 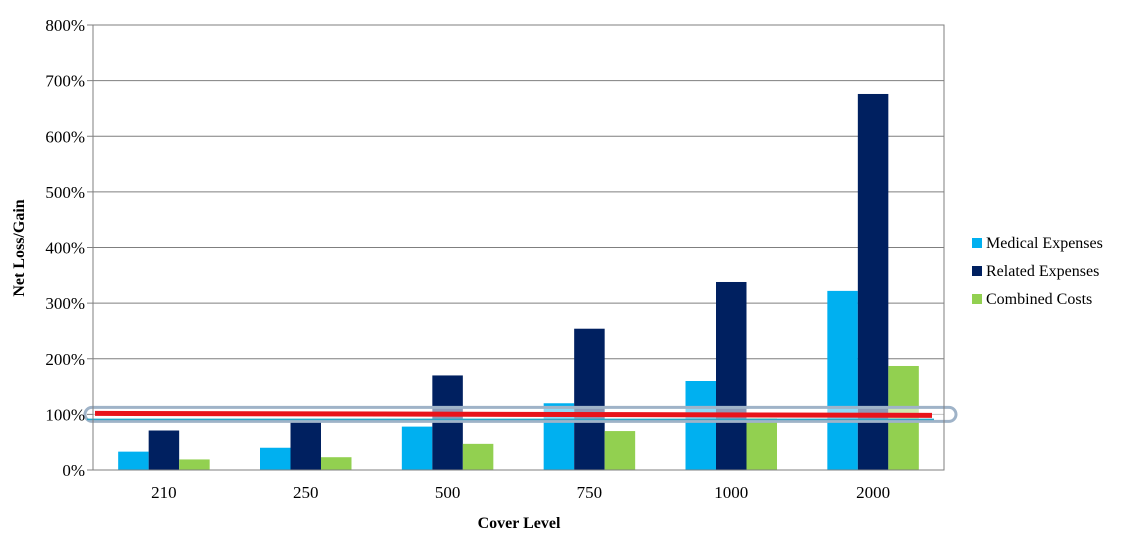 What do you see at coordinates (873, 492) in the screenshot?
I see `x-tick-label: 2000` at bounding box center [873, 492].